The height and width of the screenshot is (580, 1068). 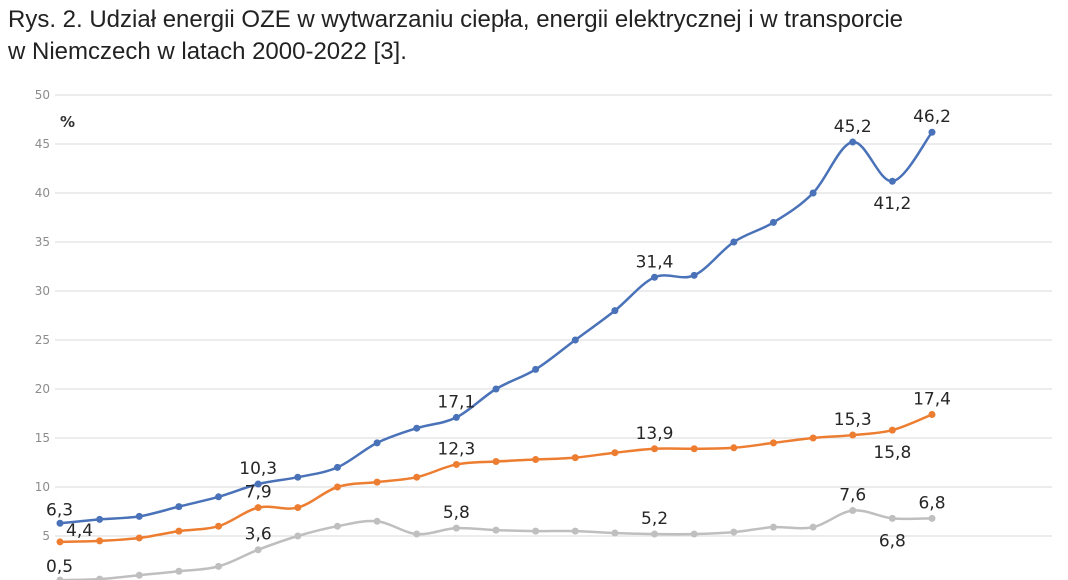 What do you see at coordinates (207, 51) in the screenshot?
I see `caption-line-2: w Niemczech w latach 2000-2022 [3].` at bounding box center [207, 51].